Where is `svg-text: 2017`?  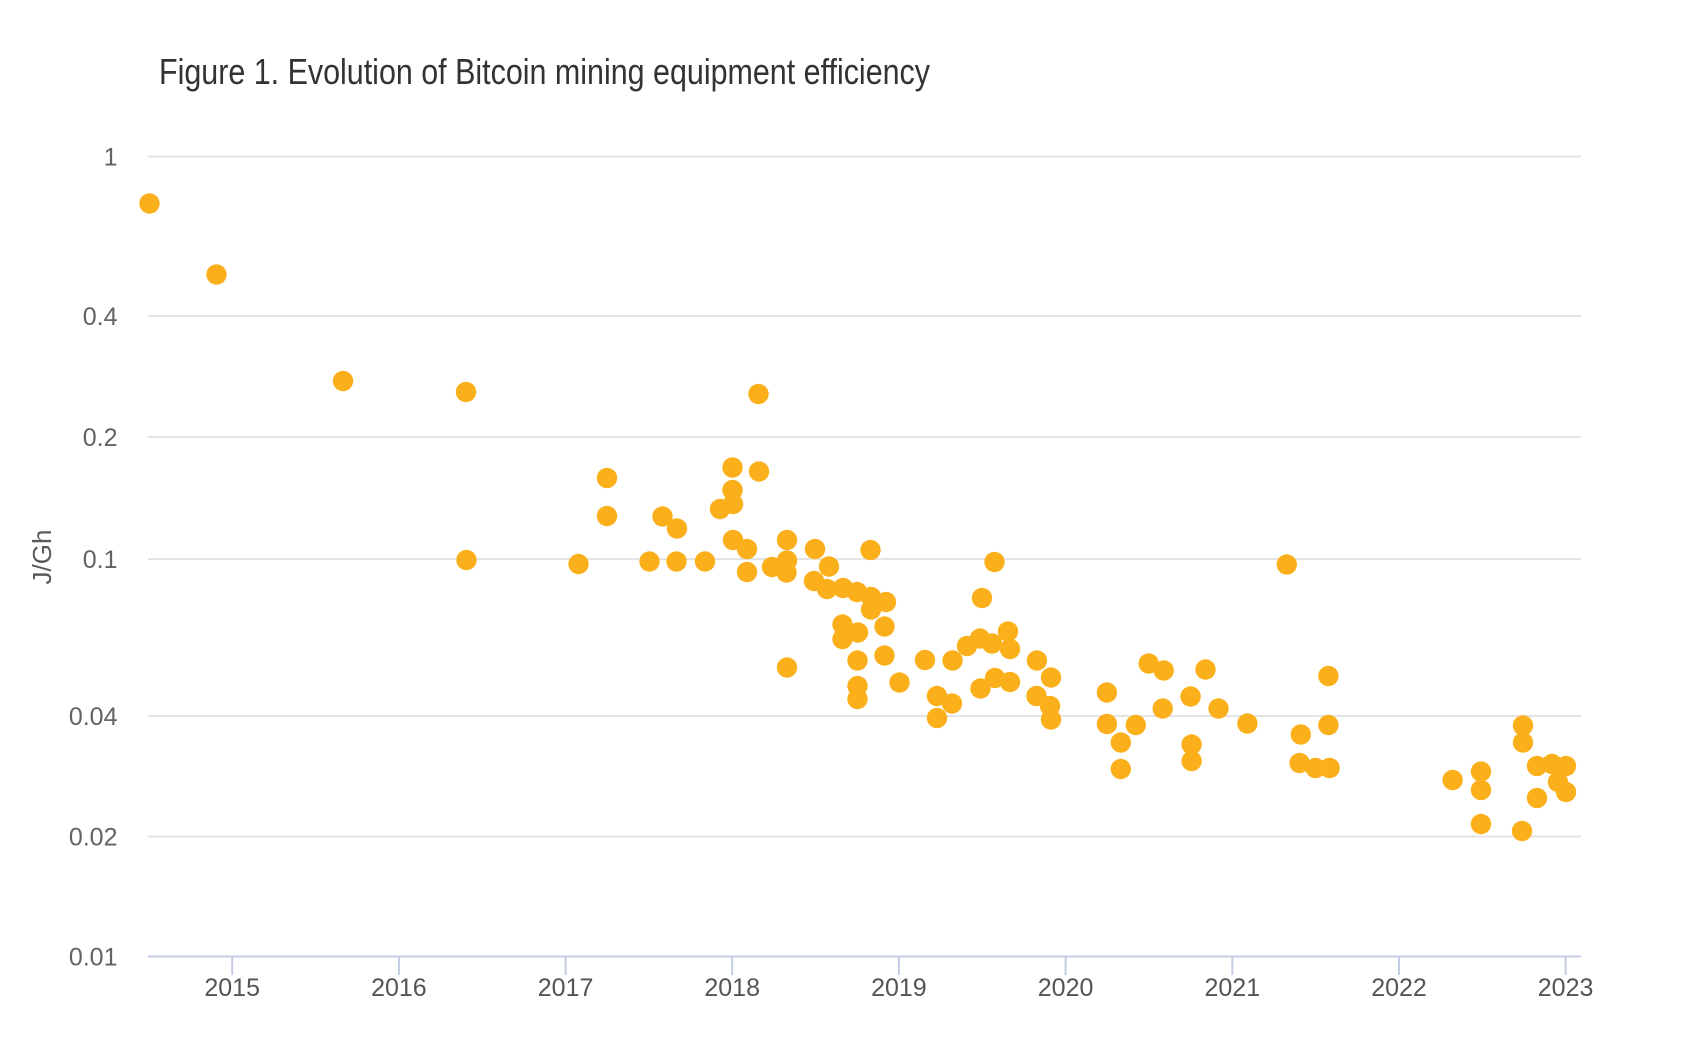 svg-text: 2017 is located at coordinates (566, 988).